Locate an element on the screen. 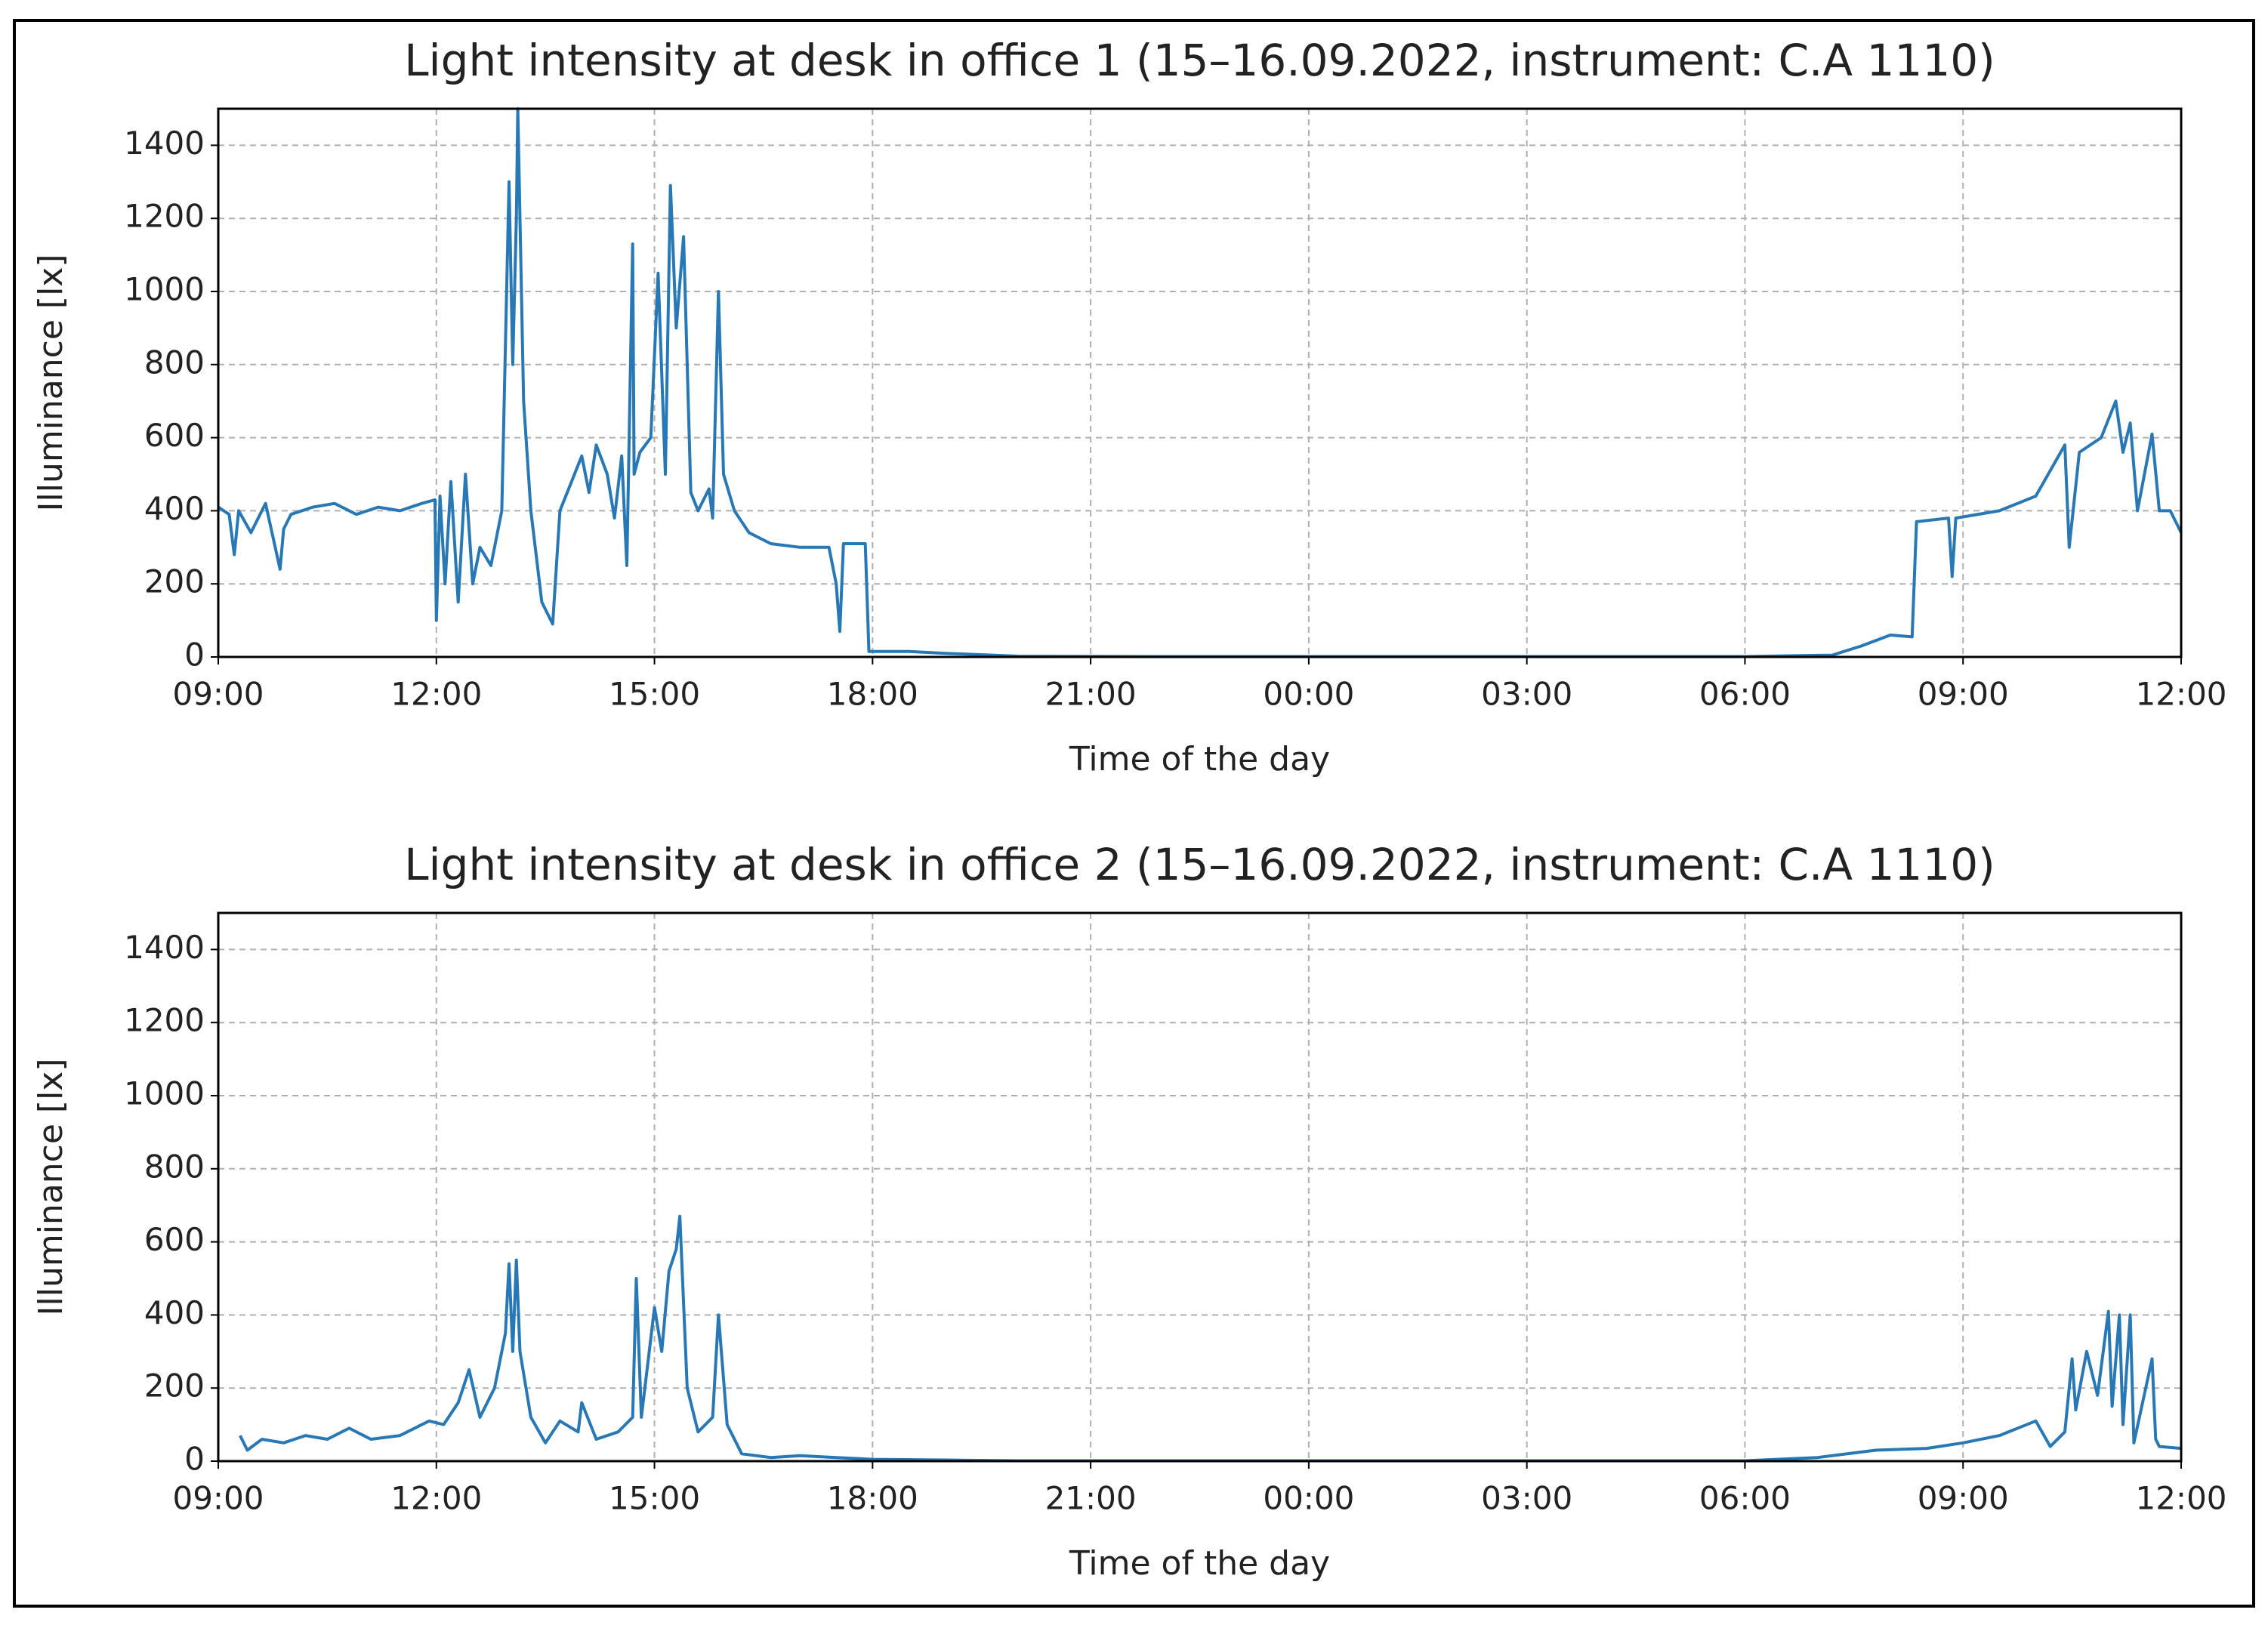 The image size is (2268, 1625). data-line is located at coordinates (1210, 1338).